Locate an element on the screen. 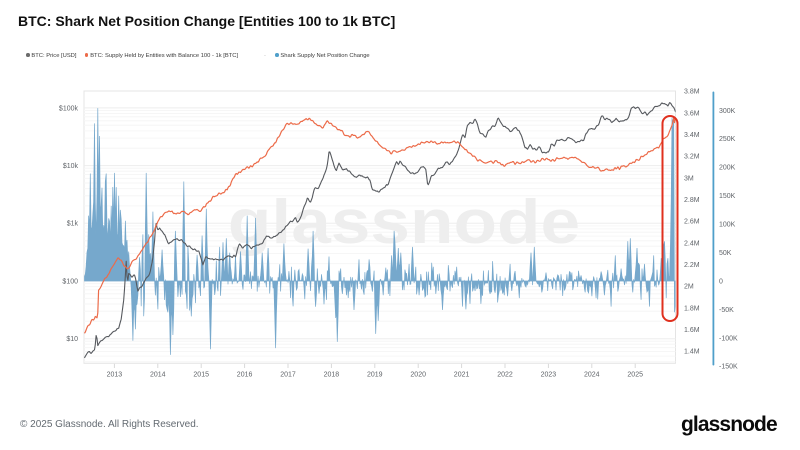 The image size is (800, 450). svg-text: 0 is located at coordinates (721, 281).